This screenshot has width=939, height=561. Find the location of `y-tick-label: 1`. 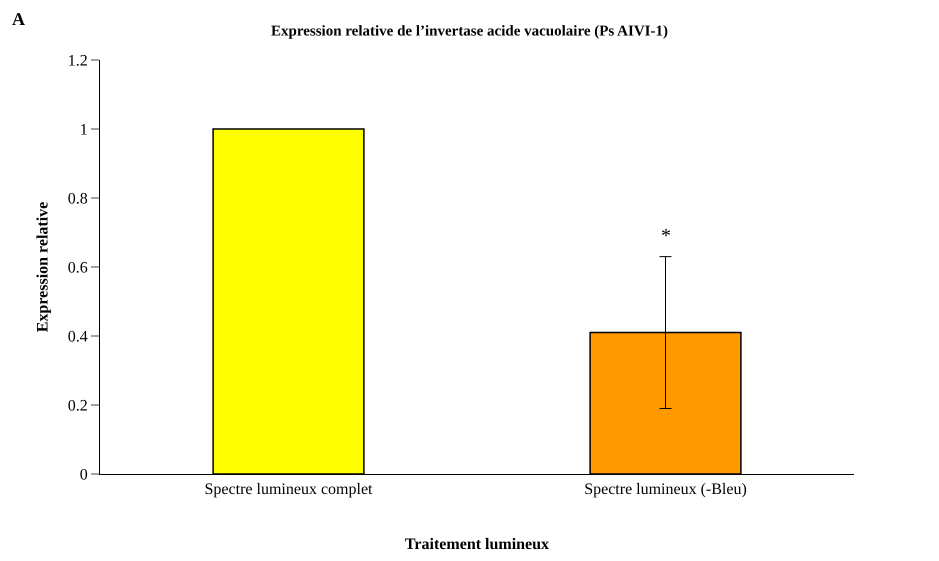

y-tick-label: 1 is located at coordinates (84, 130).